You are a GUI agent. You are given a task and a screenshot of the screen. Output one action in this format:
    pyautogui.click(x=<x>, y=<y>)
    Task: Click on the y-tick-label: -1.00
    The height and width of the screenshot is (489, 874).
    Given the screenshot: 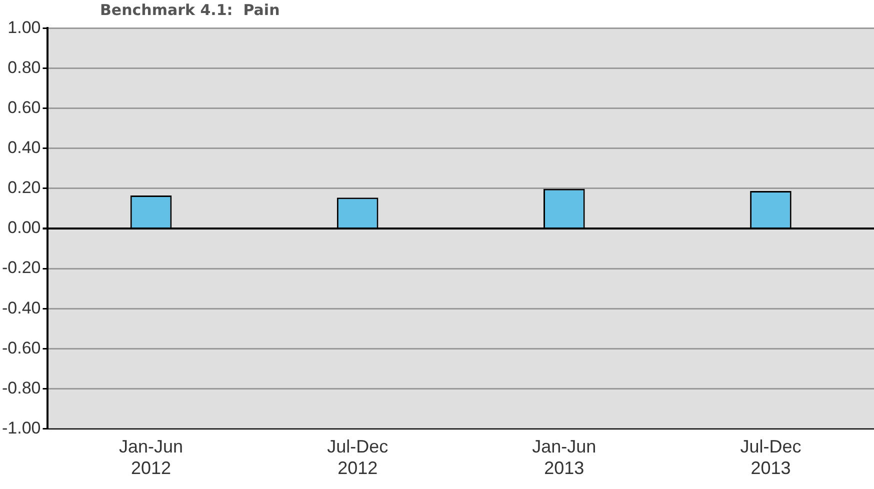 What is the action you would take?
    pyautogui.click(x=21, y=428)
    